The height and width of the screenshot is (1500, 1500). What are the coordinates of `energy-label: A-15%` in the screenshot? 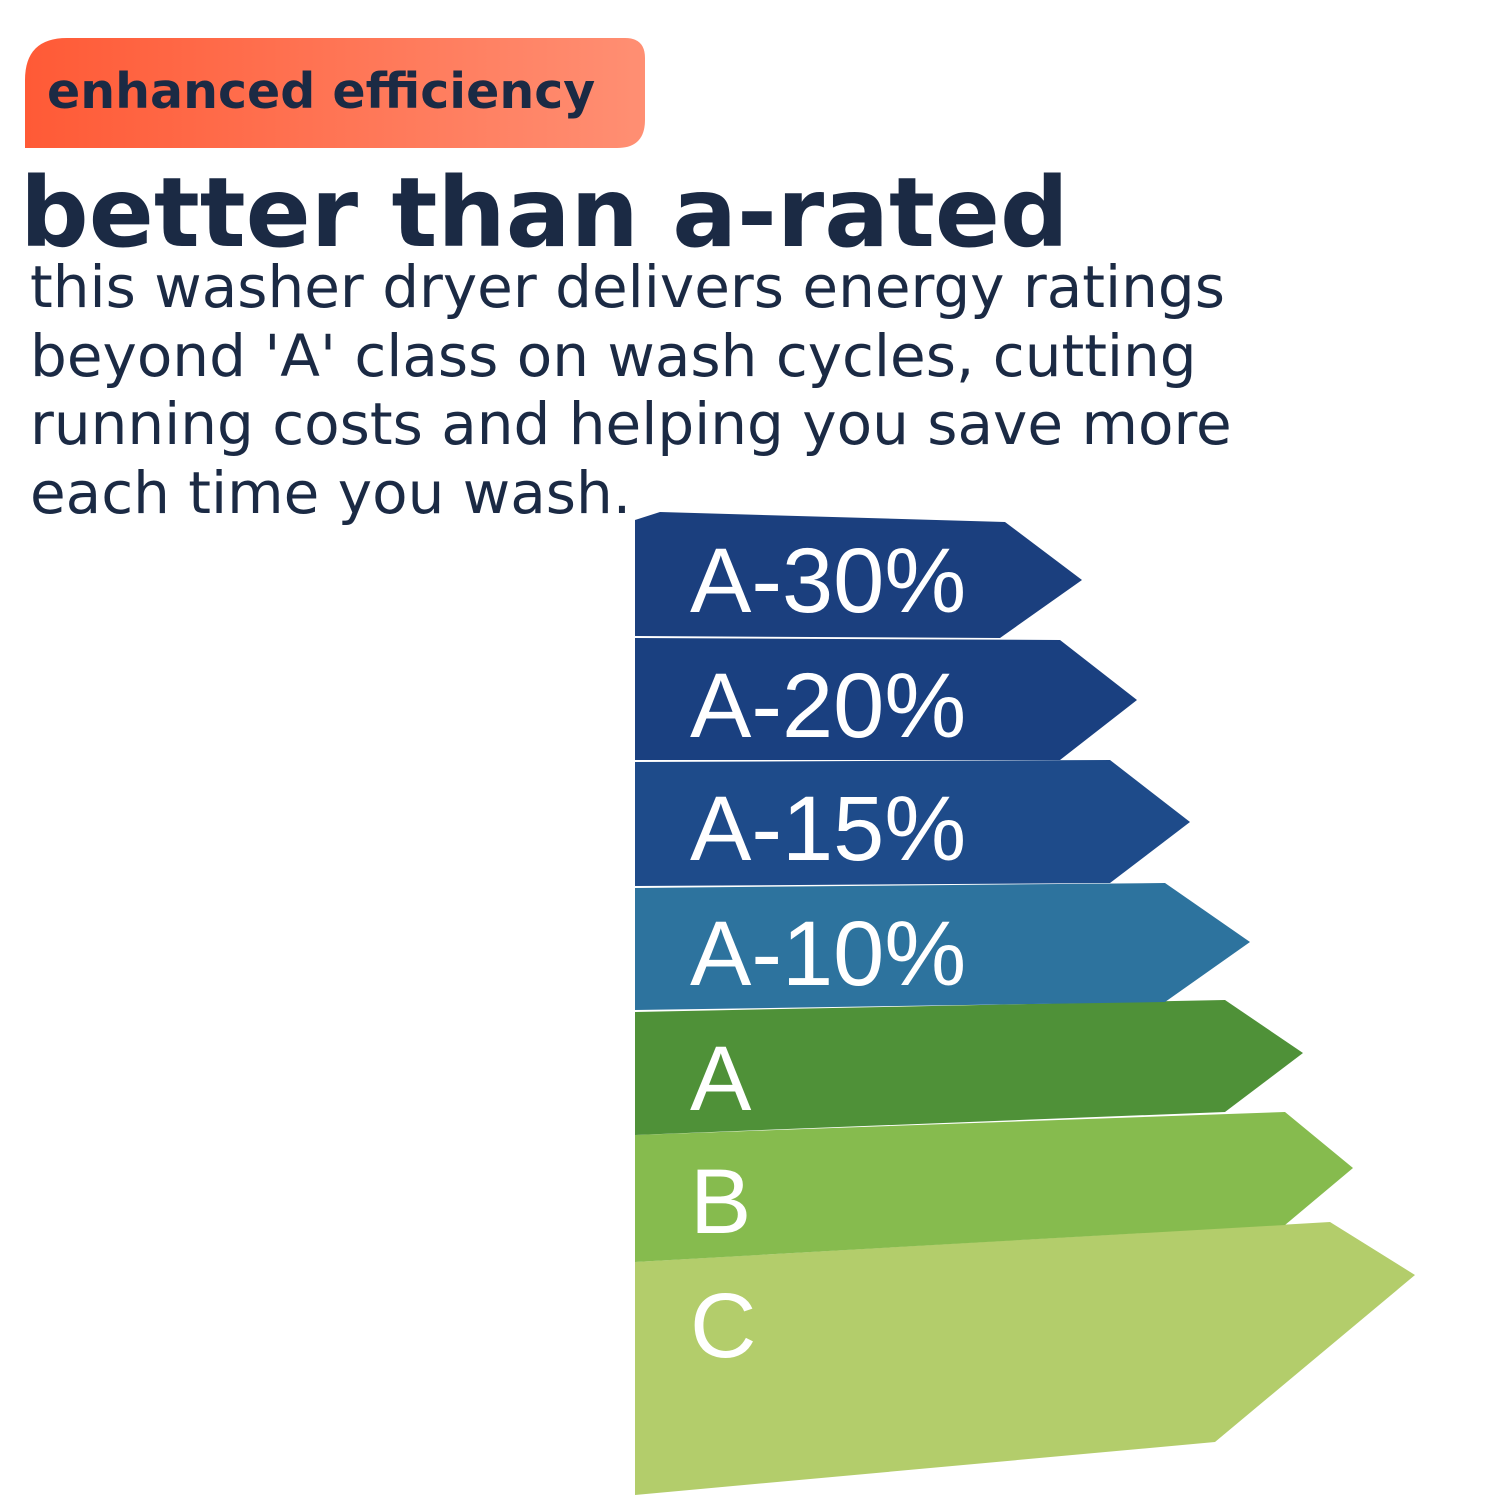 It's located at (828, 829).